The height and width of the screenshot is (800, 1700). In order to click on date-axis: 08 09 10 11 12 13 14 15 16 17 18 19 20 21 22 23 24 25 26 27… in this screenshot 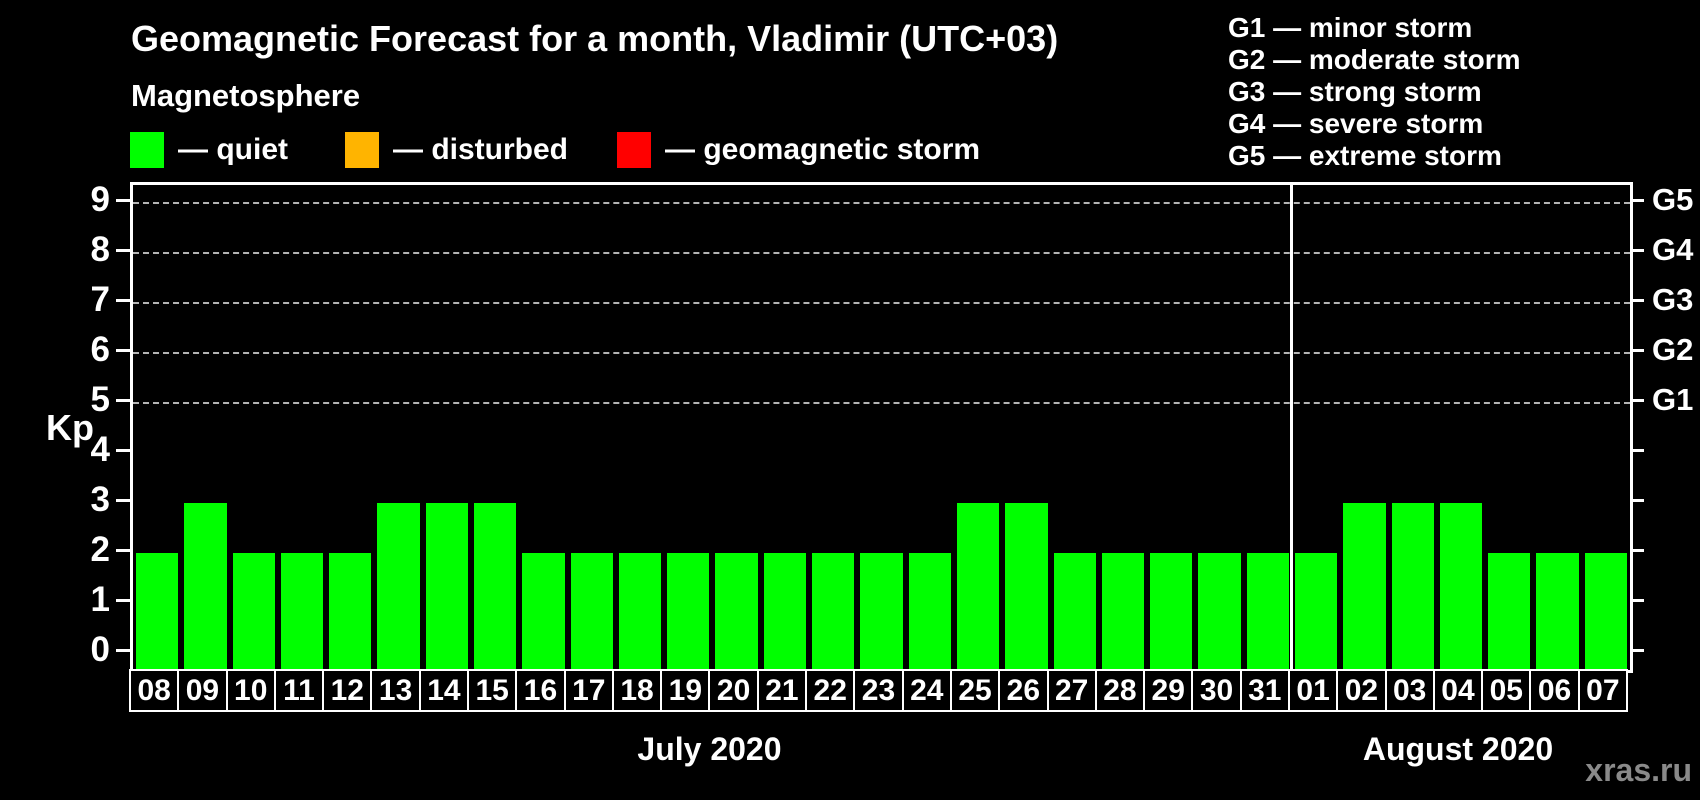, I will do `click(878, 693)`.